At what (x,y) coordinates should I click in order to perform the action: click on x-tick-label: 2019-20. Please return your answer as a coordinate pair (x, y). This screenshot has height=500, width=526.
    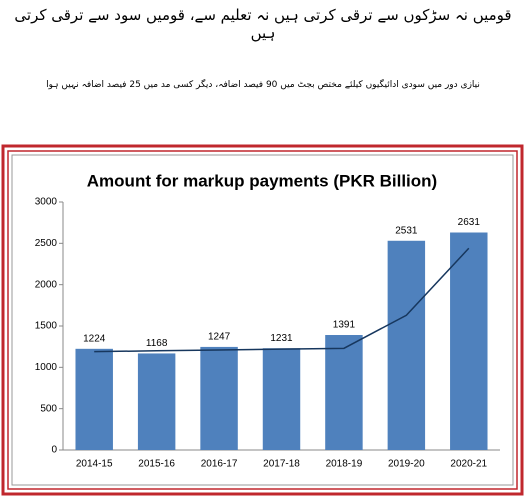
    Looking at the image, I should click on (406, 464).